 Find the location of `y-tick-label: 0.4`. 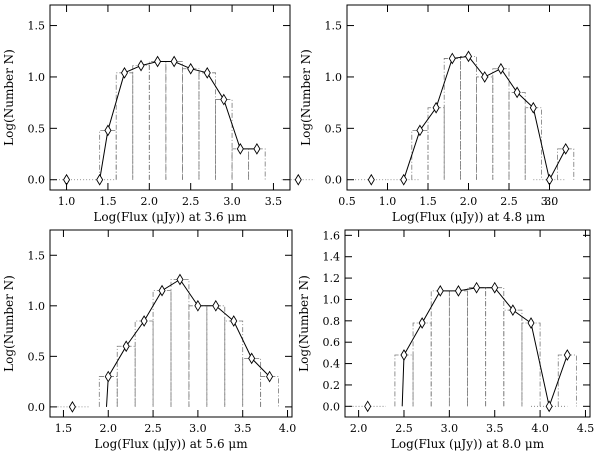

y-tick-label: 0.4 is located at coordinates (332, 364).